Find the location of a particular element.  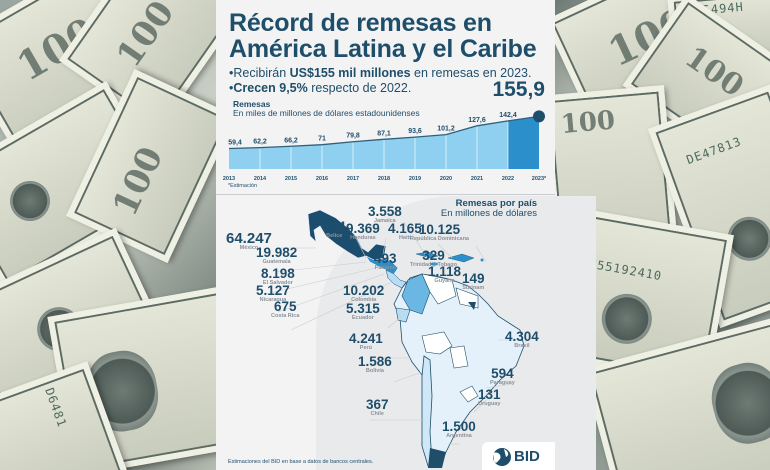

section-divider is located at coordinates (385, 194).